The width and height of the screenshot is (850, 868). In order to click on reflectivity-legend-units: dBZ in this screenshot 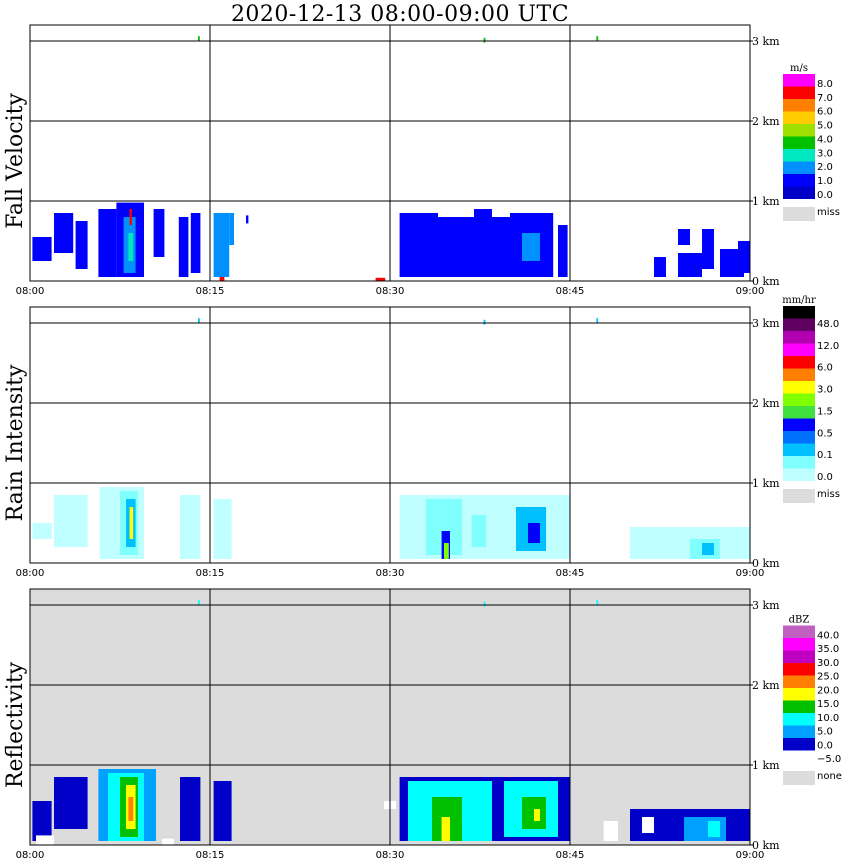, I will do `click(799, 620)`.